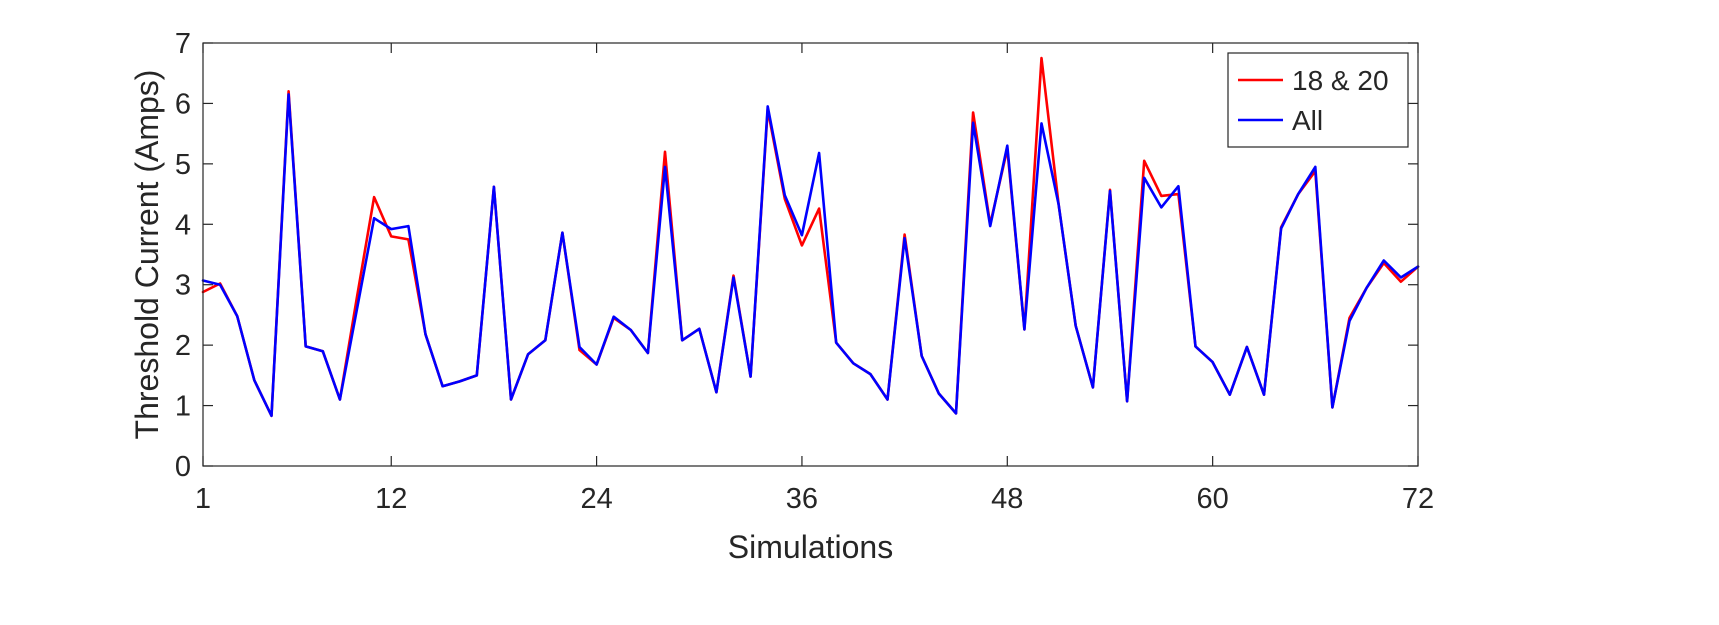 This screenshot has height=625, width=1719. Describe the element at coordinates (183, 286) in the screenshot. I see `y-tick-label: 3` at that location.